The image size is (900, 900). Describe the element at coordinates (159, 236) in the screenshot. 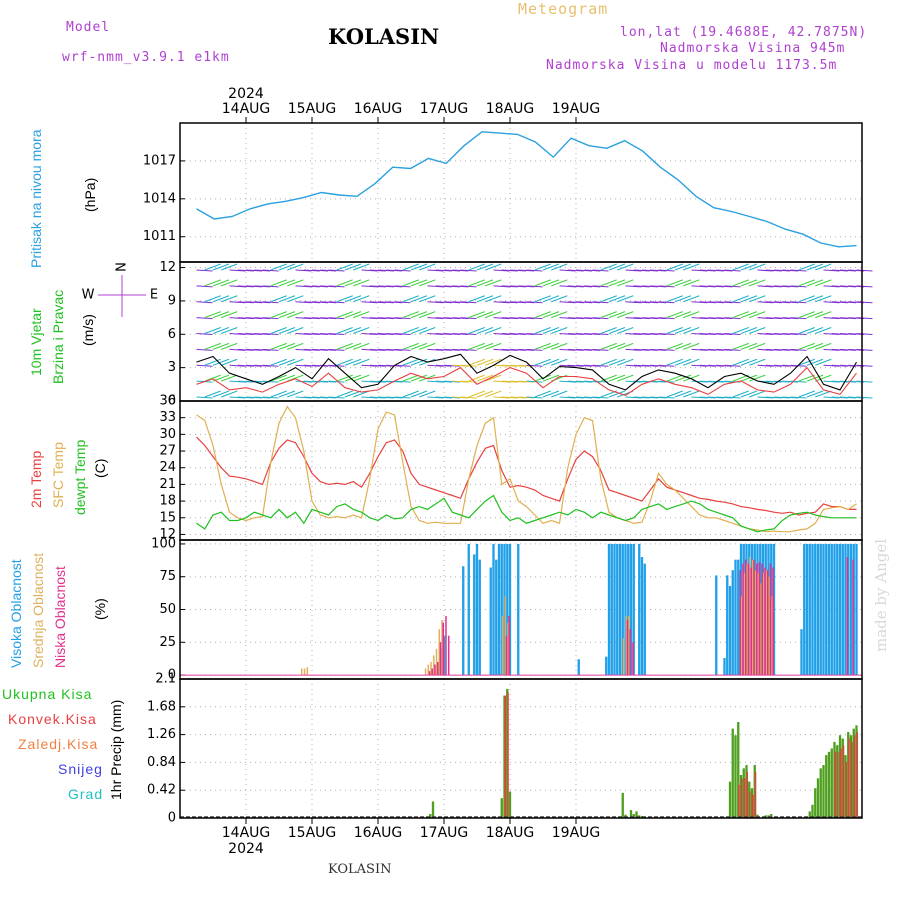

I see `ytick-label-pressure-0: 1011` at that location.